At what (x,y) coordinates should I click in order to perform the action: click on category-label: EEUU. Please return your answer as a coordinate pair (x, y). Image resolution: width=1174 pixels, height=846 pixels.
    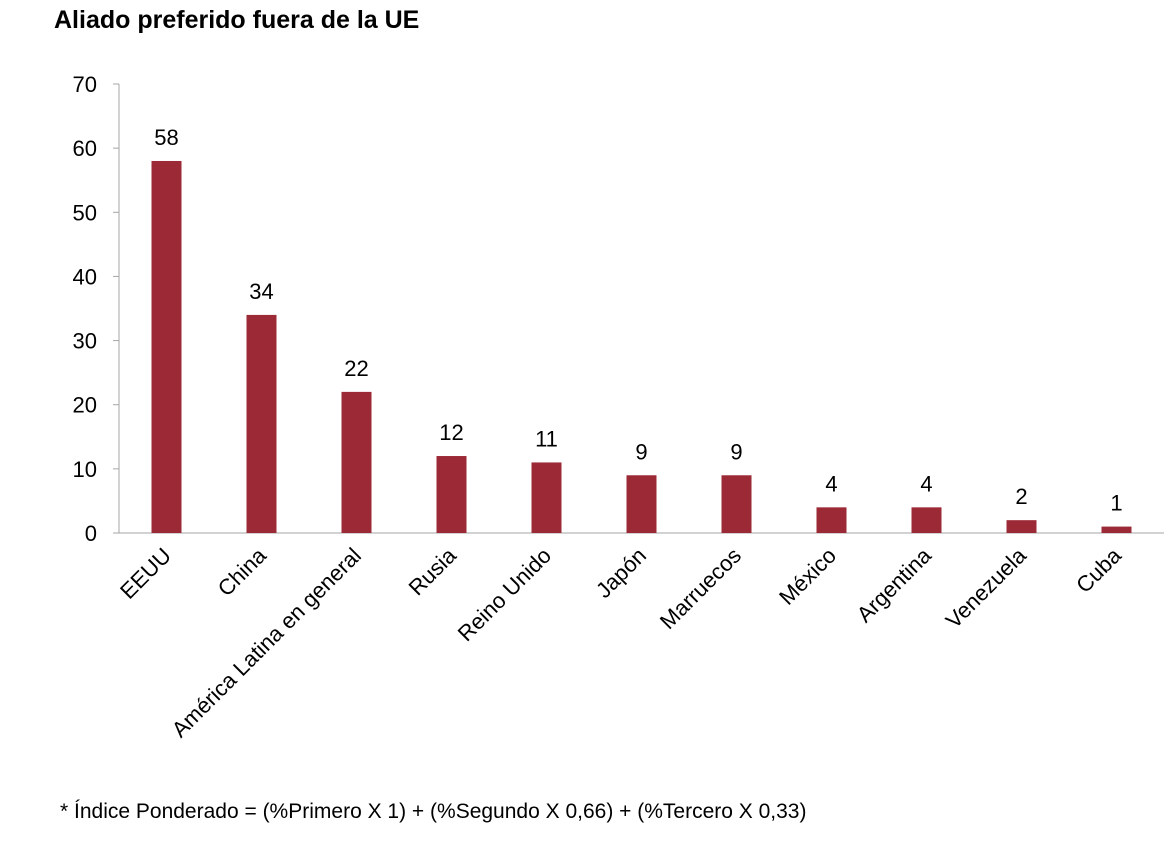
    Looking at the image, I should click on (145, 573).